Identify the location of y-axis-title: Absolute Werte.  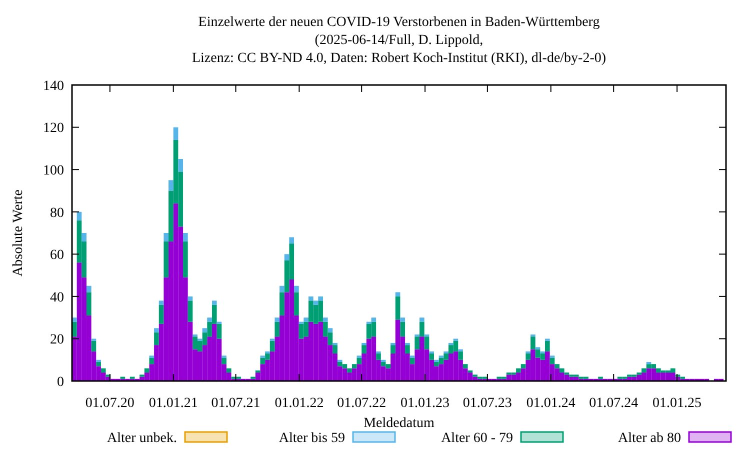
(18, 233).